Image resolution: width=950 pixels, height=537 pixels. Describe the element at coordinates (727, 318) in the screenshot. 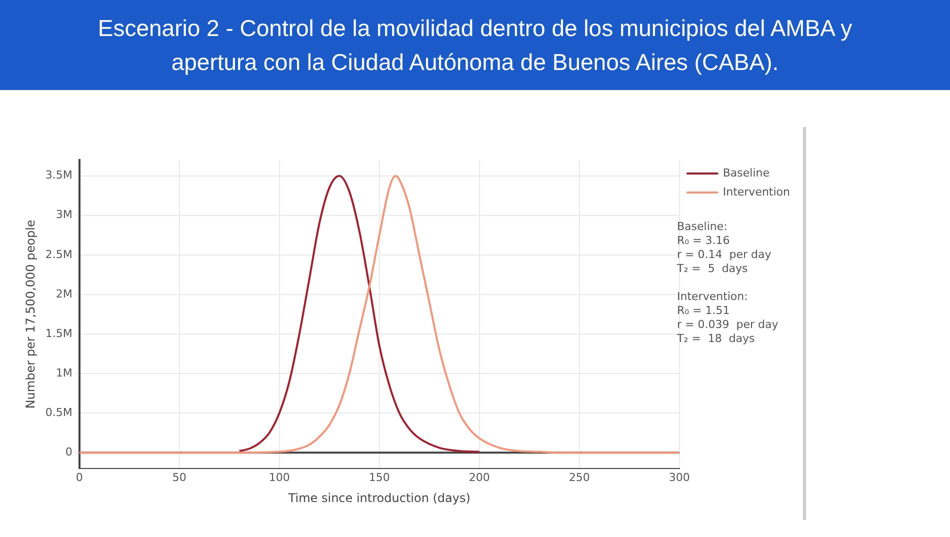

I see `annotation: Intervention: R₀ = 1.51 r = 0.039 per day T₂ = 18 days` at that location.